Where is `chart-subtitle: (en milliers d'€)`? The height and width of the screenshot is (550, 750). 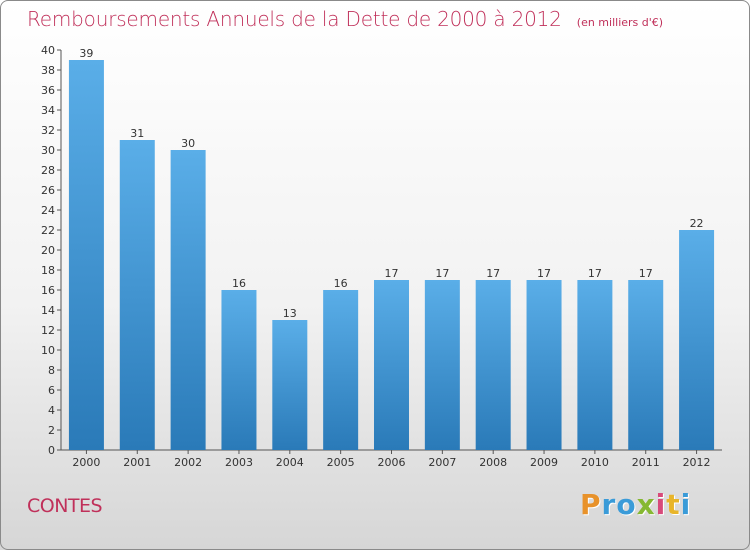
chart-subtitle: (en milliers d'€) is located at coordinates (620, 22).